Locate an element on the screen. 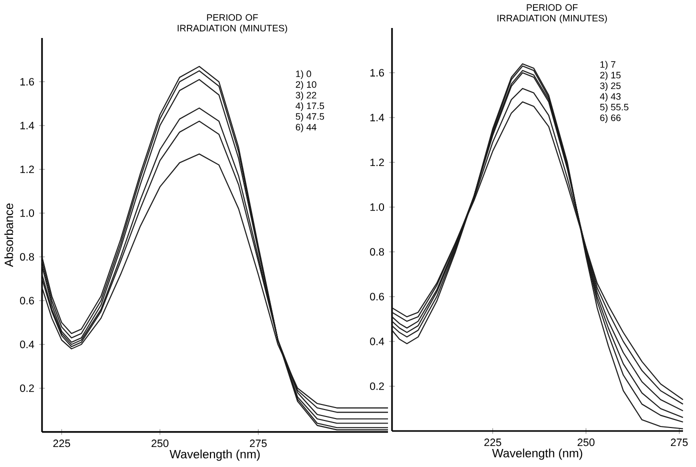 This screenshot has width=696, height=467. annotation: 4) 17.5 is located at coordinates (310, 106).